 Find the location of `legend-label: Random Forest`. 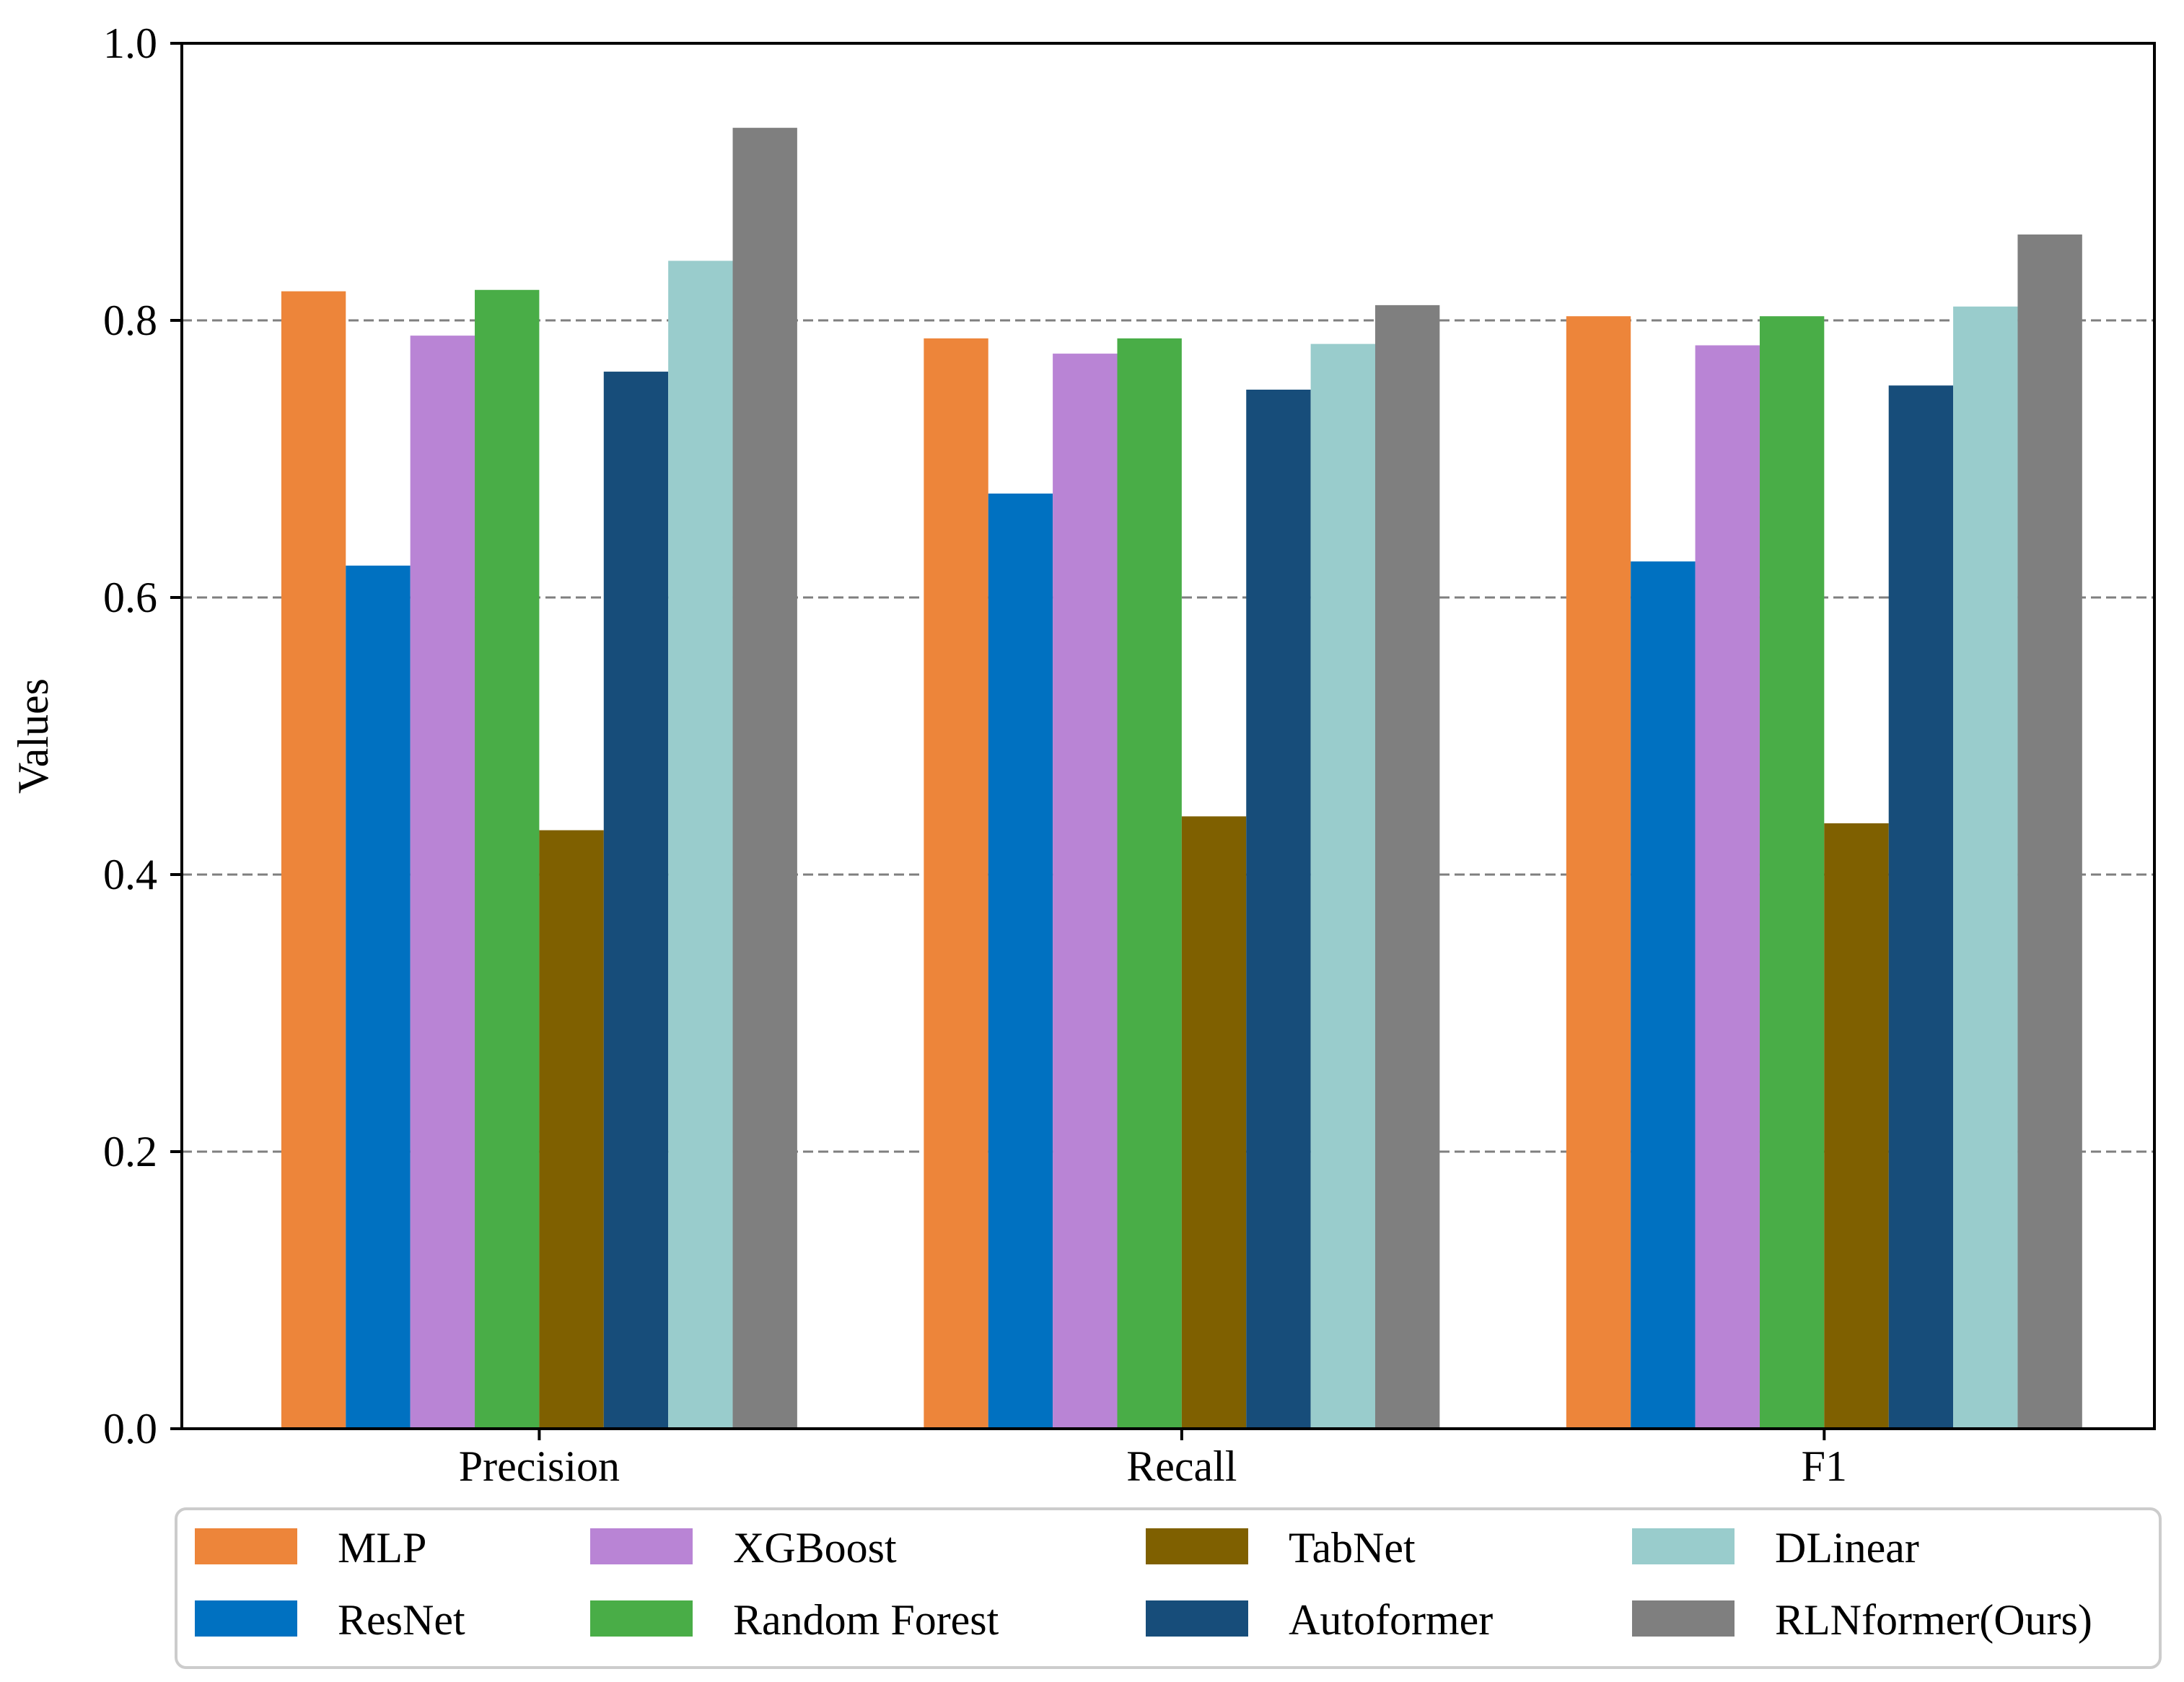

legend-label: Random Forest is located at coordinates (866, 1620).